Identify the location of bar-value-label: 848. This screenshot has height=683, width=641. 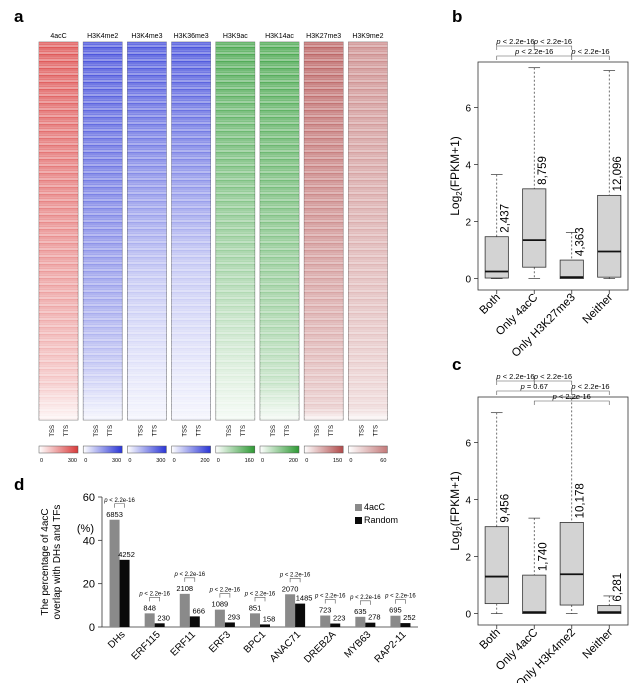
(149, 607).